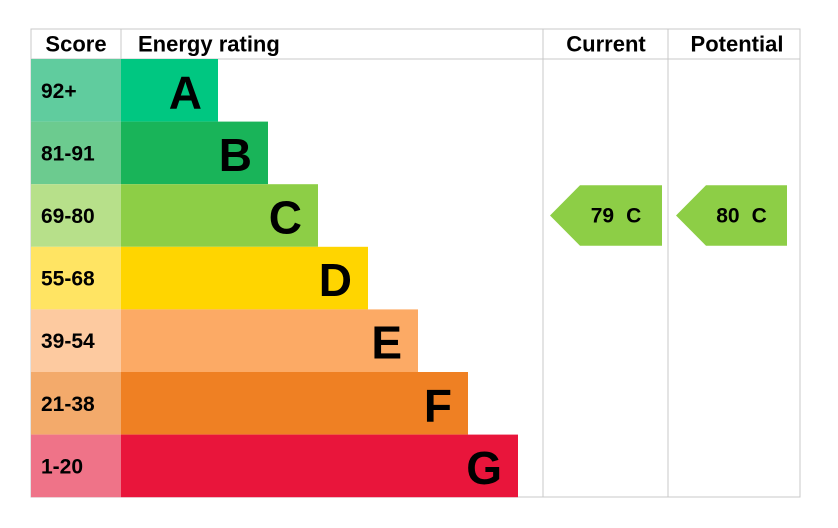 The height and width of the screenshot is (528, 838). I want to click on arrow-label: 79 C, so click(616, 215).